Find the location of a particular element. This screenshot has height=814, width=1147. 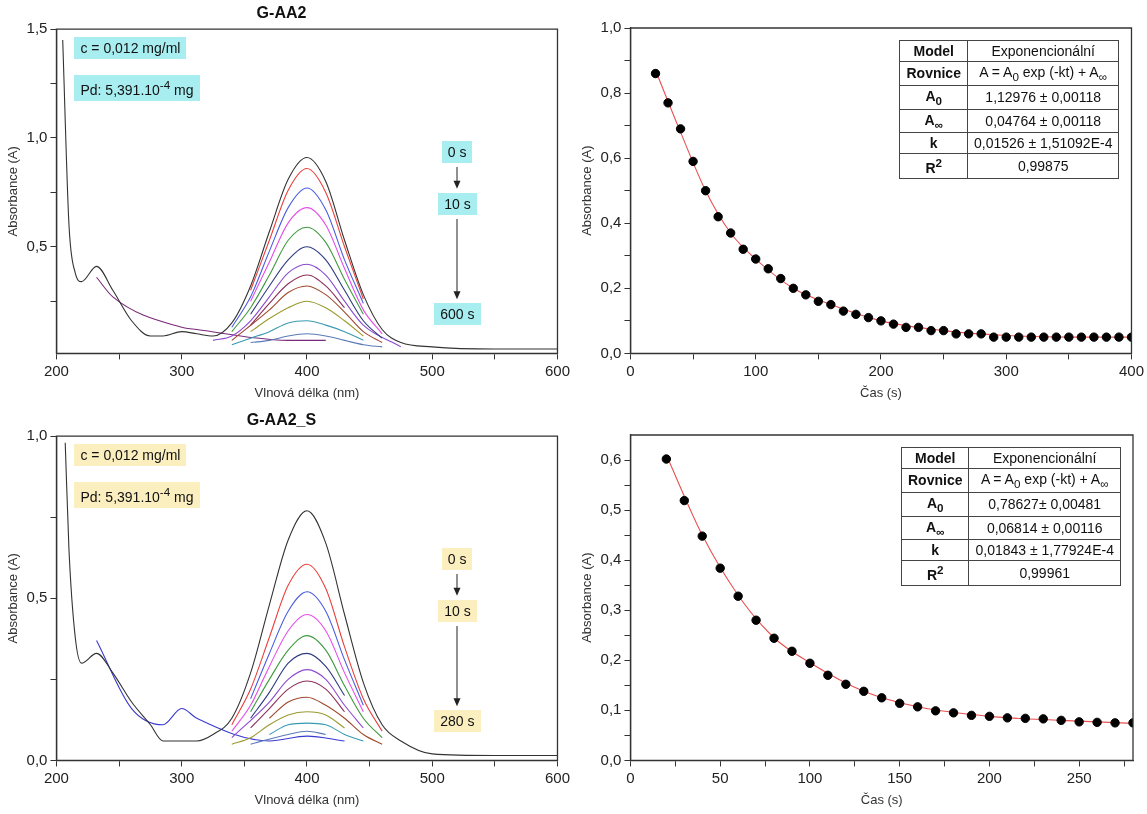

annotation: 0,99961 is located at coordinates (1044, 573).